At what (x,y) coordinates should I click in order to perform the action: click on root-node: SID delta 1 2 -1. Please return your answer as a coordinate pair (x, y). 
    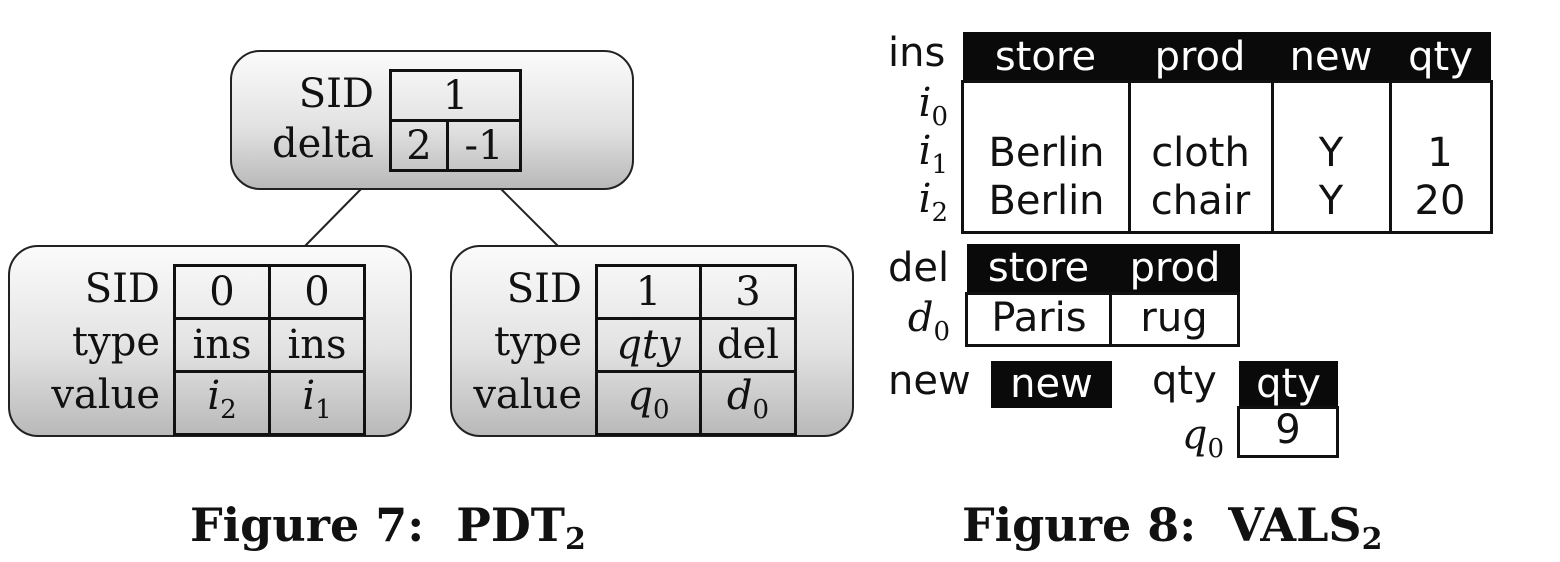
    Looking at the image, I should click on (432, 120).